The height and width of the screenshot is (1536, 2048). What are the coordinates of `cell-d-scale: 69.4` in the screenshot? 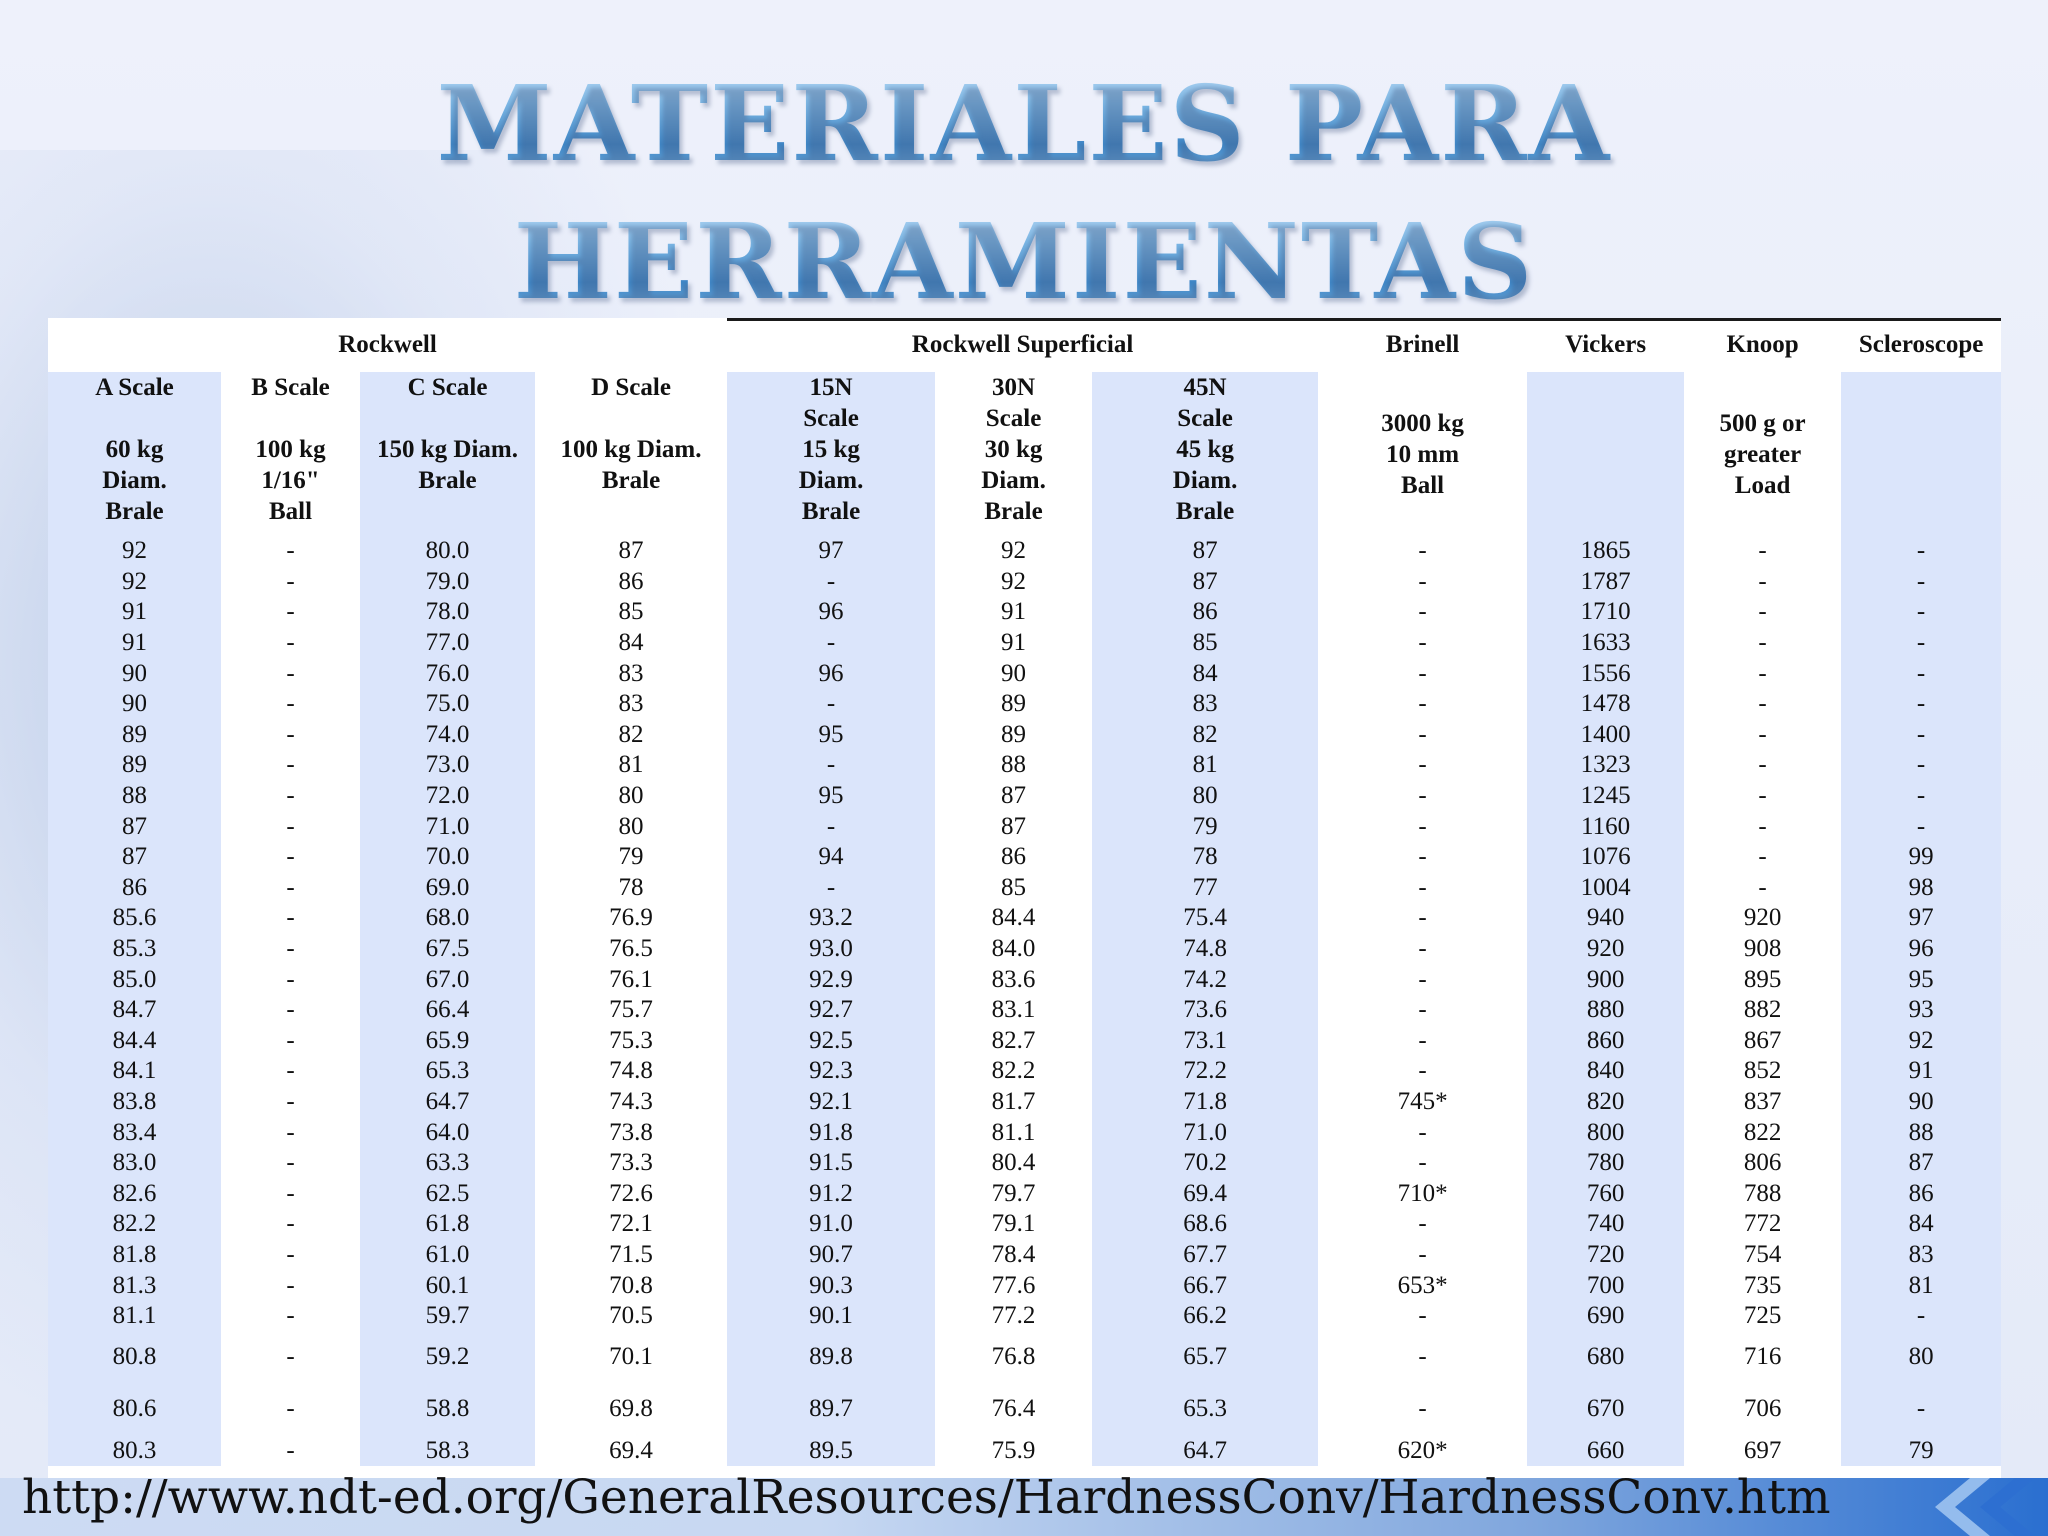 It's located at (631, 1450).